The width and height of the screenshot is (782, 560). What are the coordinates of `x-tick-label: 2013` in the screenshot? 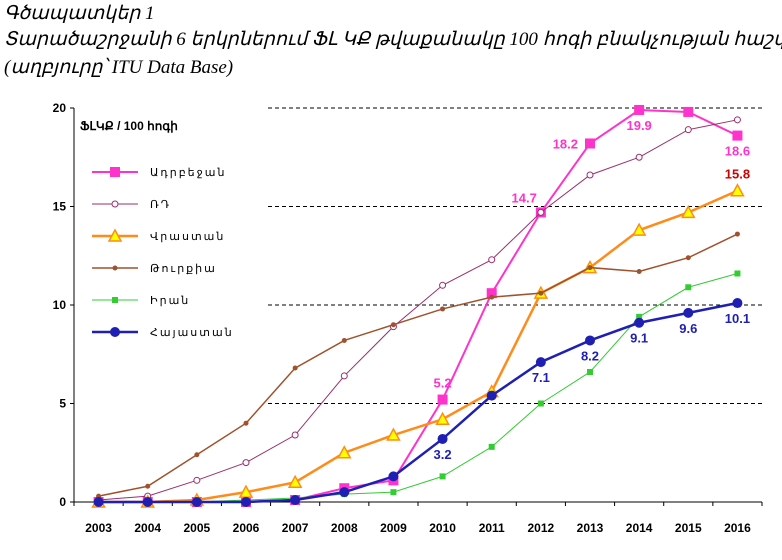 It's located at (590, 528).